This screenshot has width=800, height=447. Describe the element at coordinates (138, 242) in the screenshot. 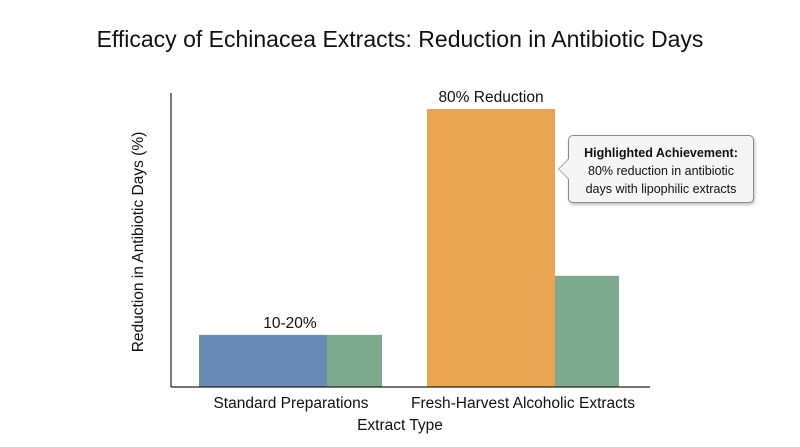

I see `y-axis-label: Reduction in Antibiotic Days (%)` at that location.